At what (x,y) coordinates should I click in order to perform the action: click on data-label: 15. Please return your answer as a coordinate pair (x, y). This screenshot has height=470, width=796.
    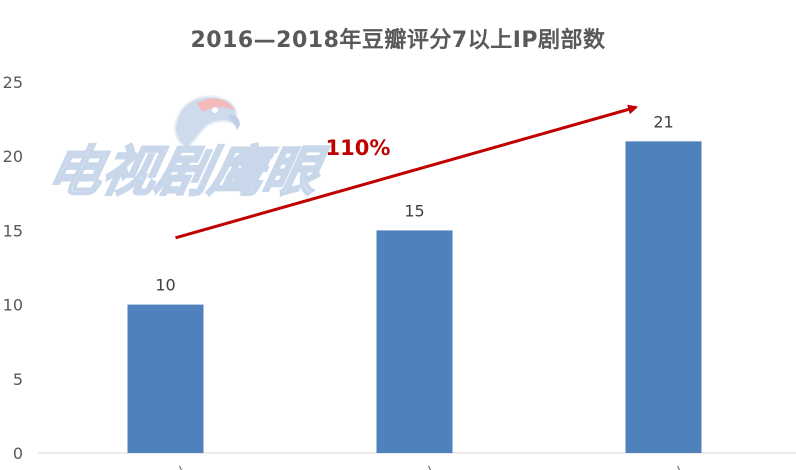
    Looking at the image, I should click on (414, 210).